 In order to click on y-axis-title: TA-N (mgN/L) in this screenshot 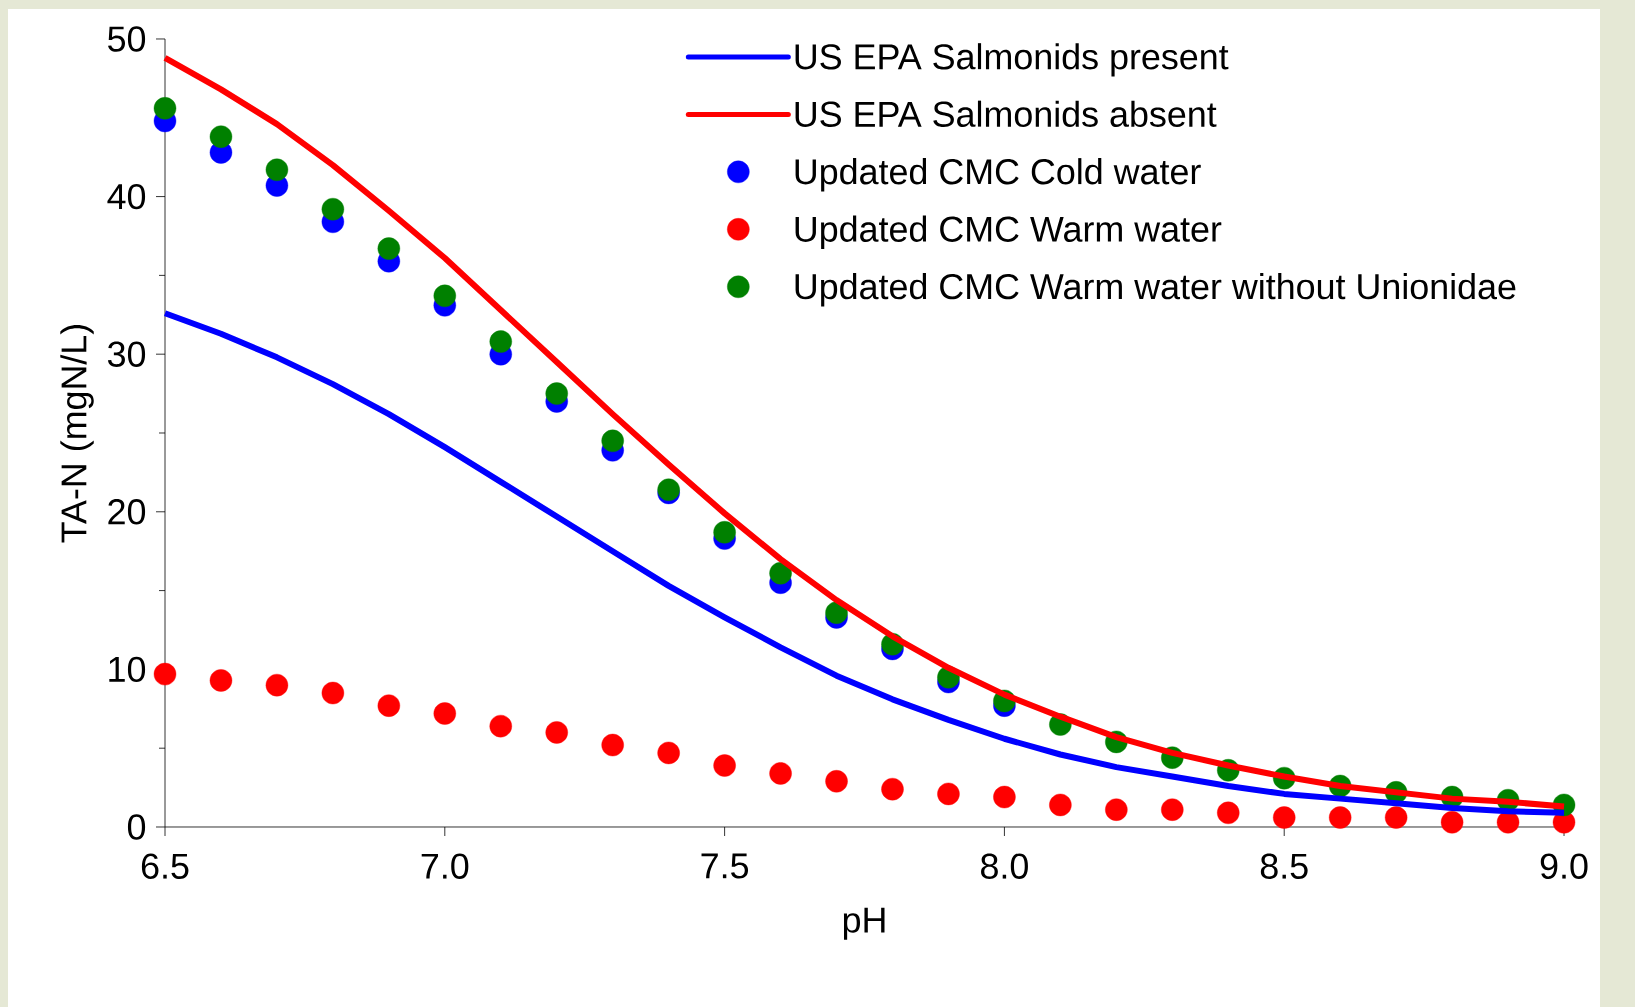, I will do `click(77, 434)`.